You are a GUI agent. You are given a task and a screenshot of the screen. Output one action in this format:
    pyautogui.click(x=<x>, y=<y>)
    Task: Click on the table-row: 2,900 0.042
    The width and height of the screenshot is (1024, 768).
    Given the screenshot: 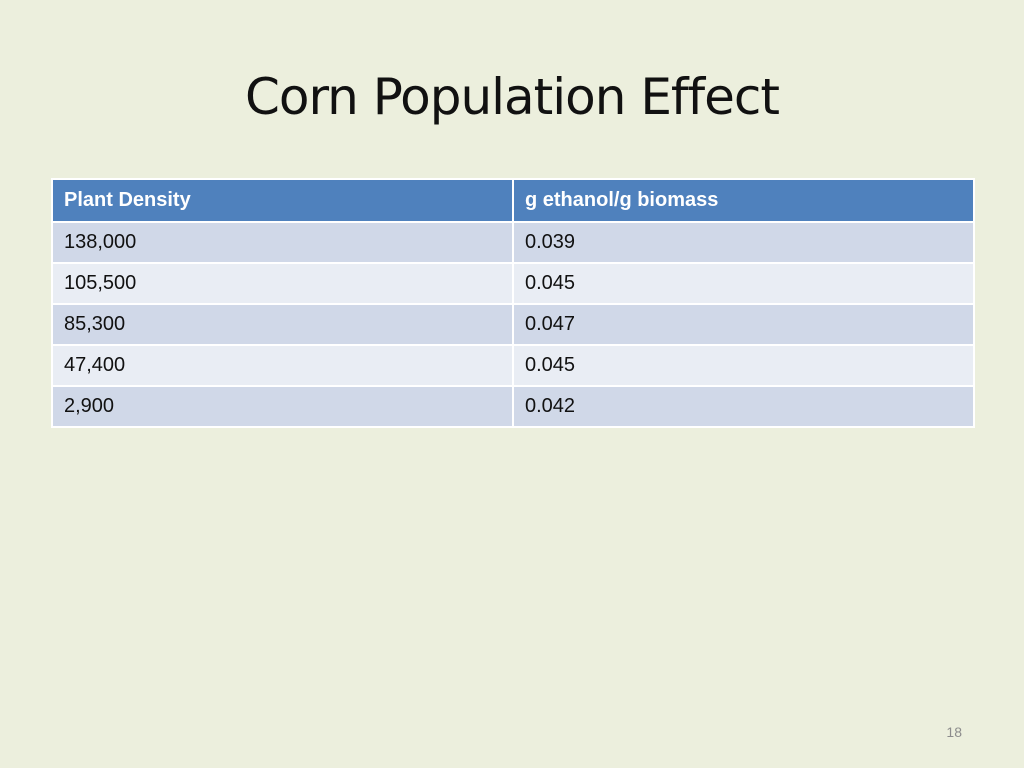 What is the action you would take?
    pyautogui.click(x=513, y=406)
    